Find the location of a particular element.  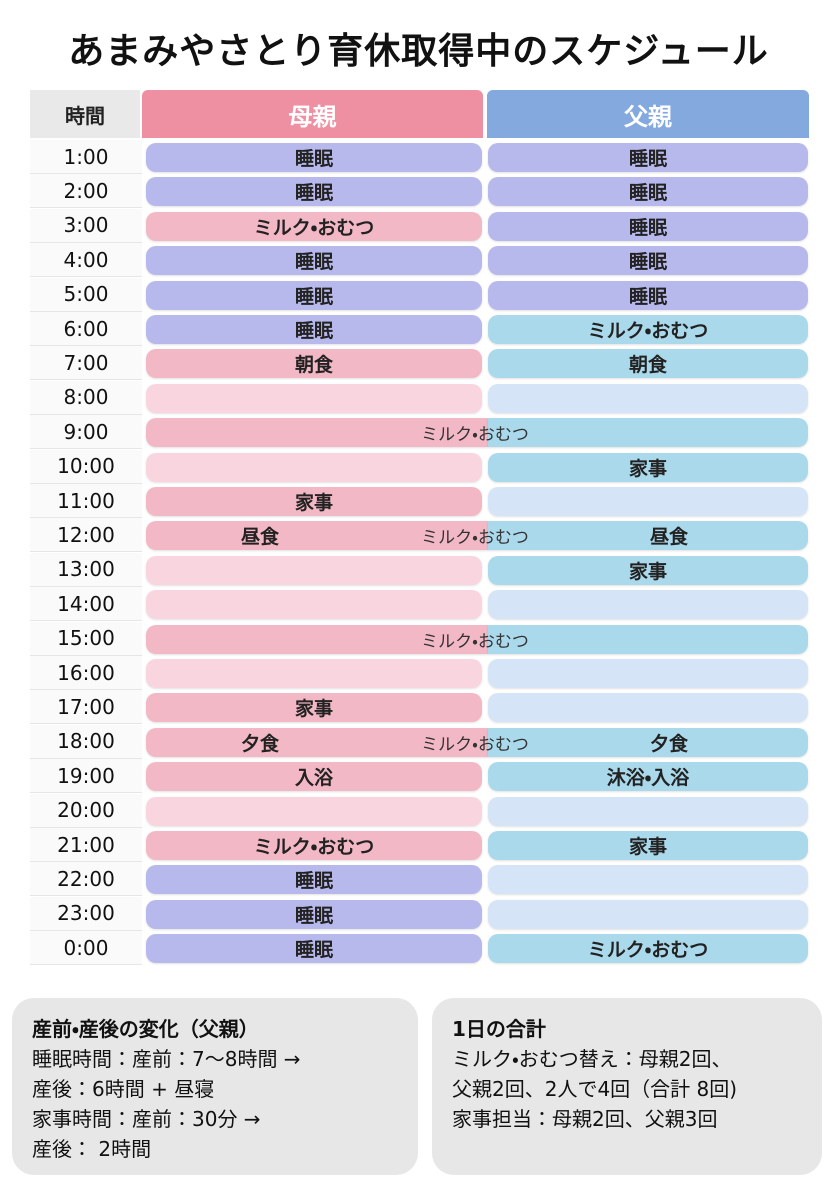

note-line: 産後： 2時間 is located at coordinates (92, 1149).